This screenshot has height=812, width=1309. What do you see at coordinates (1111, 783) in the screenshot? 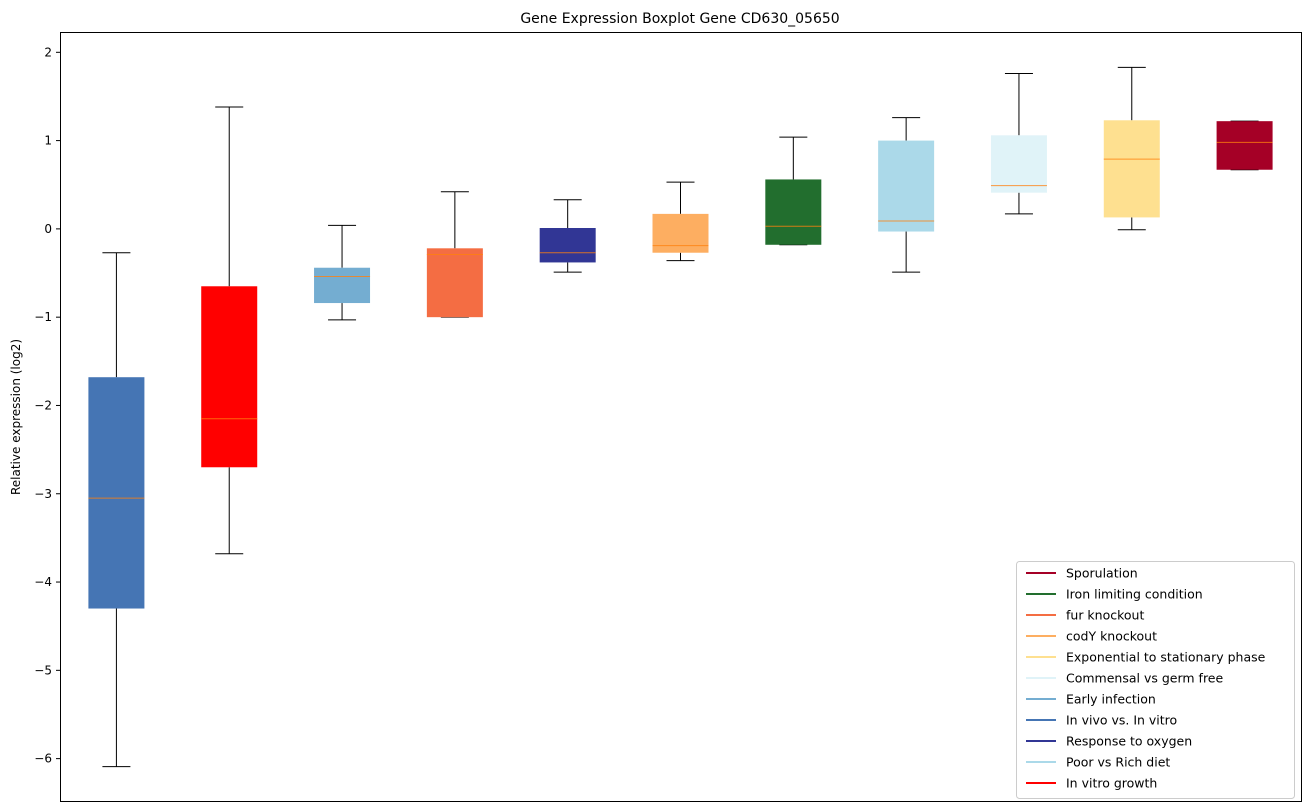
I see `legend-label: In vitro growth` at bounding box center [1111, 783].